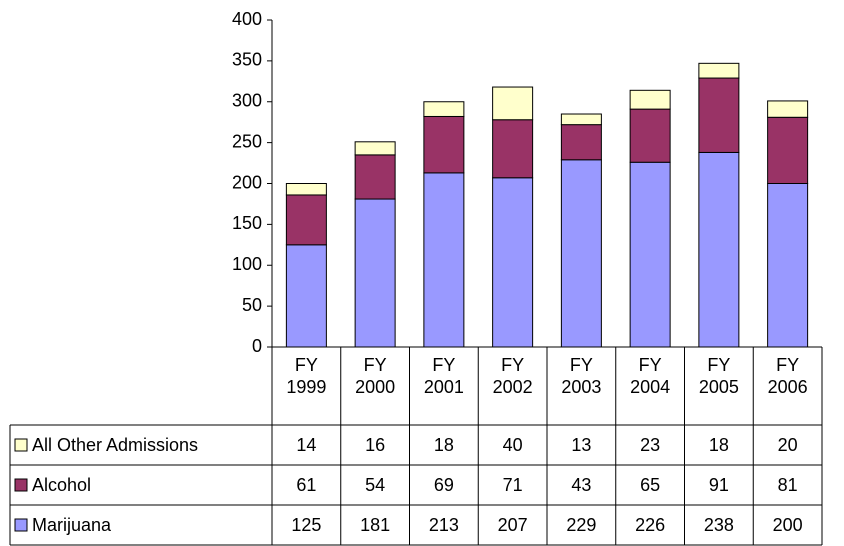 The width and height of the screenshot is (844, 546). I want to click on x-tick-label: FY 2002, so click(512, 376).